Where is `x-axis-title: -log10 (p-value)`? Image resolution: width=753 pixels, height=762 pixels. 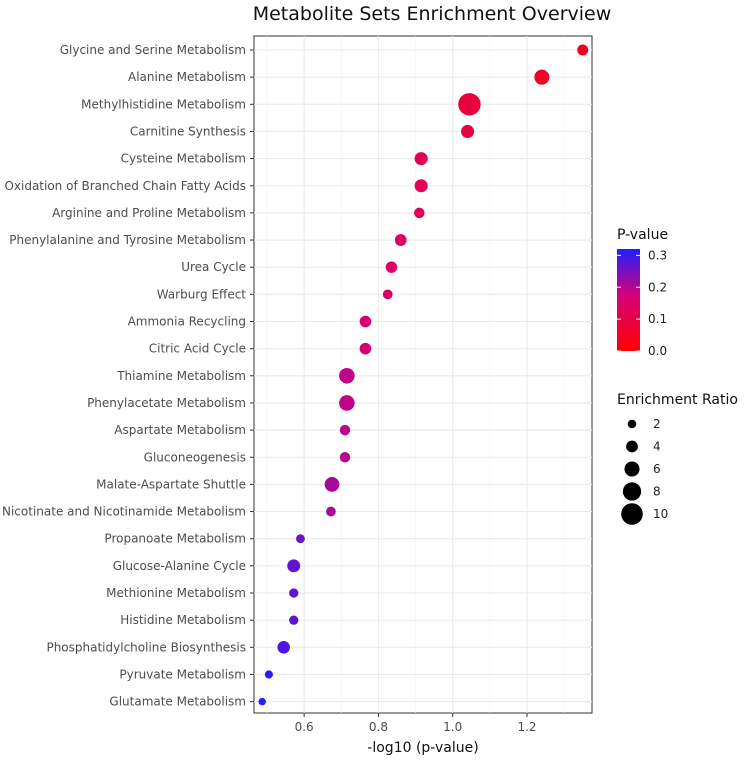
x-axis-title: -log10 (p-value) is located at coordinates (422, 748).